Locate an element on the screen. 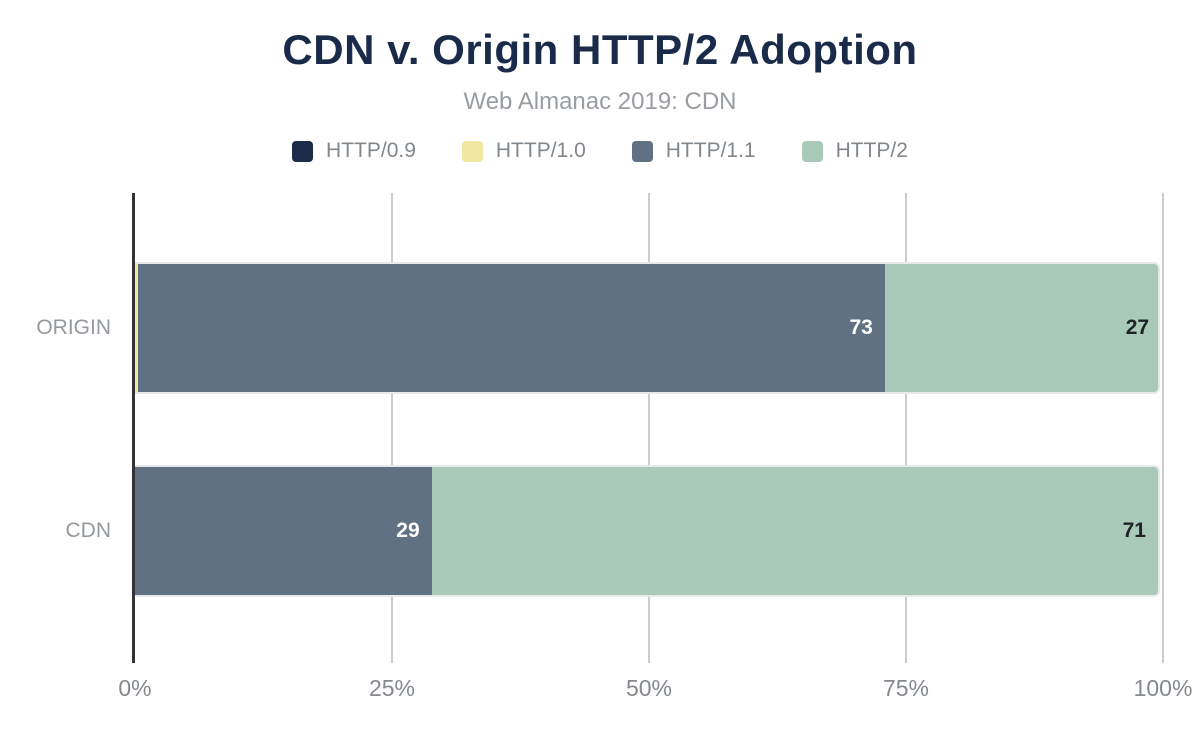 The image size is (1200, 742). data-label: 29 is located at coordinates (408, 530).